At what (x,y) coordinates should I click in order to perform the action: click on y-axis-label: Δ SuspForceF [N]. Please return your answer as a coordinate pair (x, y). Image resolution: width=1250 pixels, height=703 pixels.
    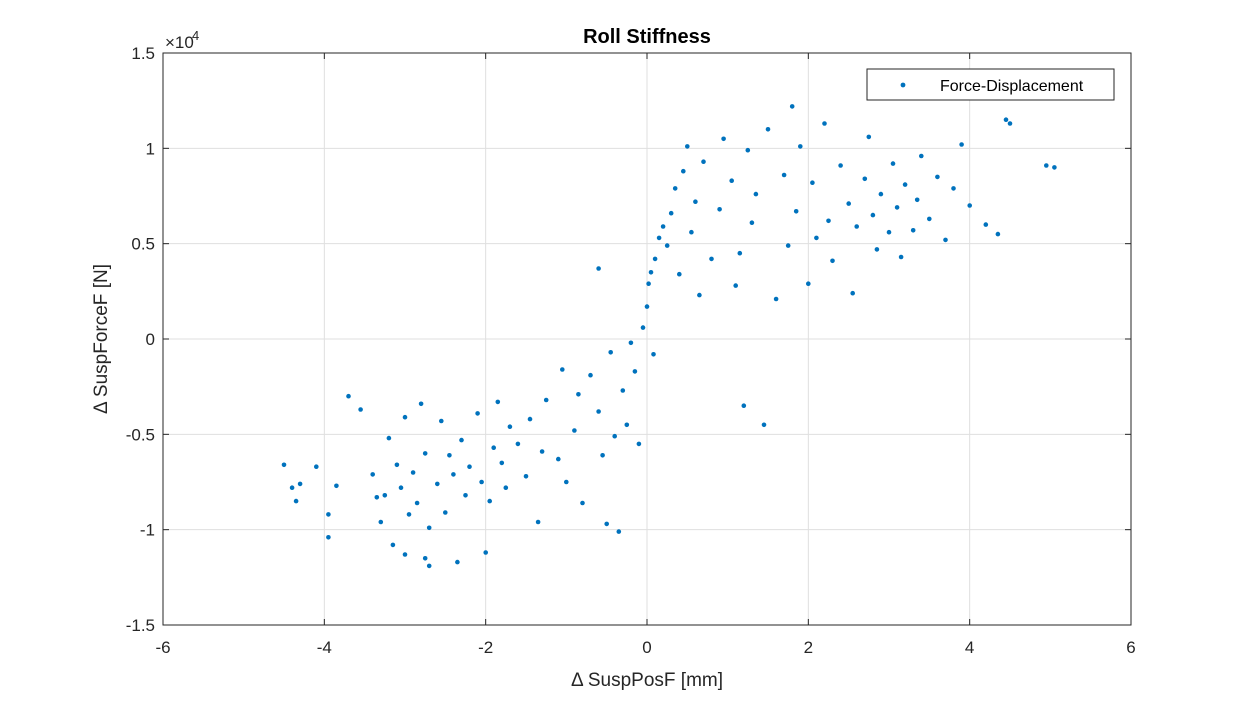
    Looking at the image, I should click on (101, 339).